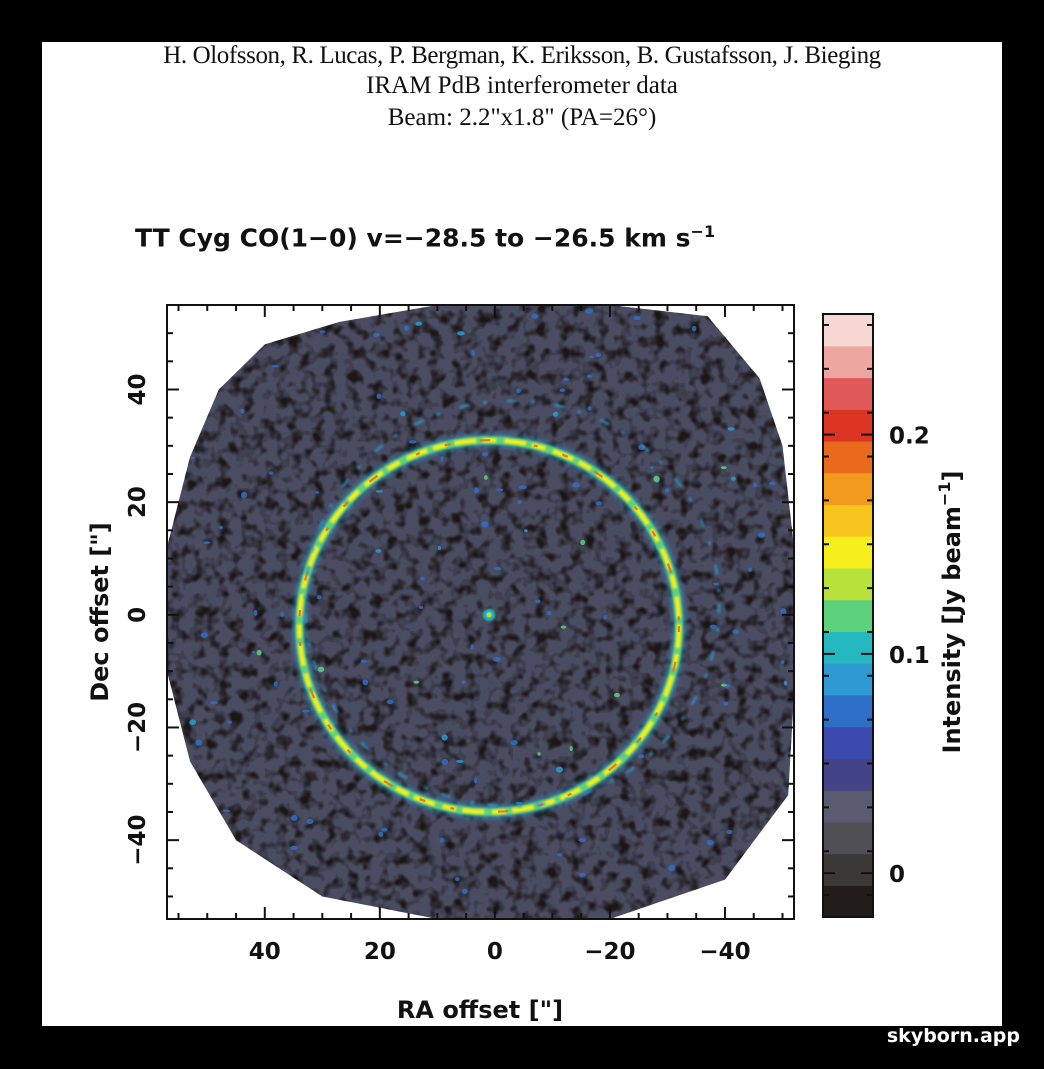 This screenshot has height=1069, width=1044. Describe the element at coordinates (522, 117) in the screenshot. I see `beam-line: Beam: 2.2"x1.8" (PA=26°)` at that location.